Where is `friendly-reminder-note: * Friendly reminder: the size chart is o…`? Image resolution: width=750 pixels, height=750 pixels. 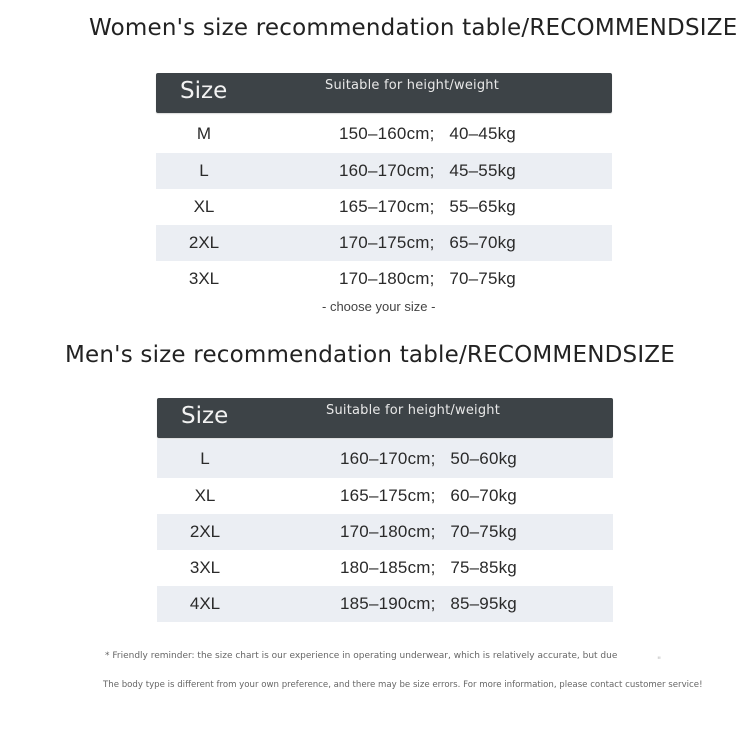
friendly-reminder-note: * Friendly reminder: the size chart is o… is located at coordinates (361, 656).